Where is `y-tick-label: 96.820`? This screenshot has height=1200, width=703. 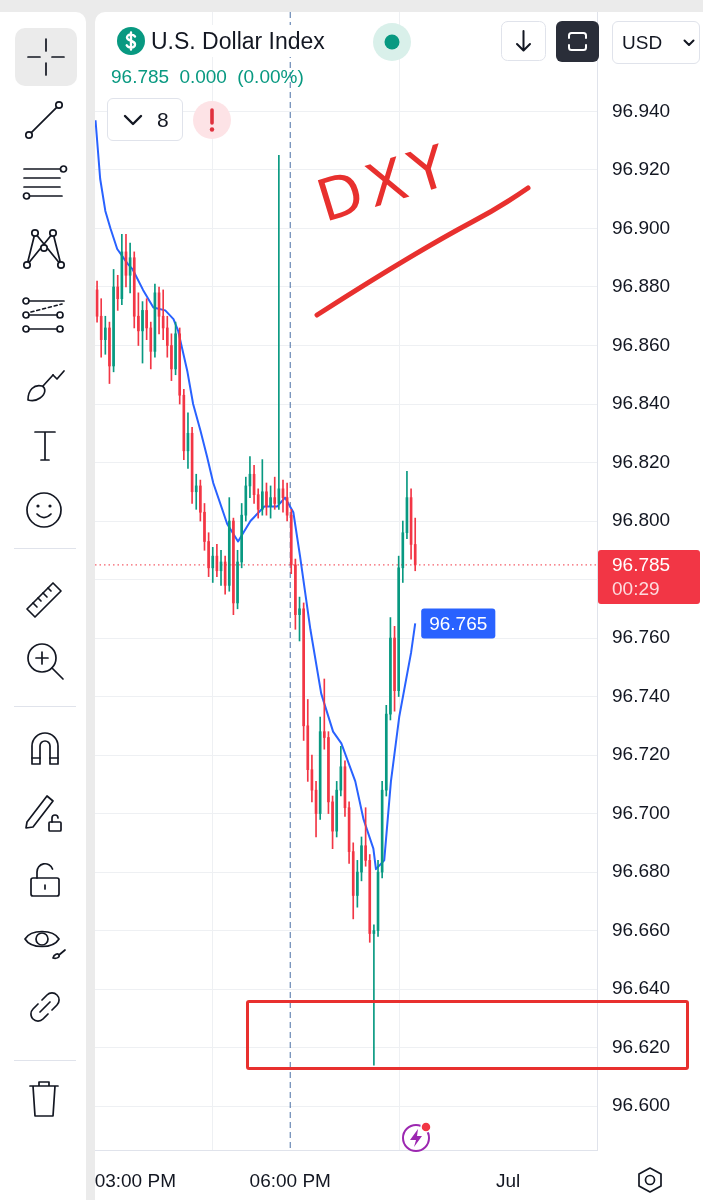 y-tick-label: 96.820 is located at coordinates (641, 461).